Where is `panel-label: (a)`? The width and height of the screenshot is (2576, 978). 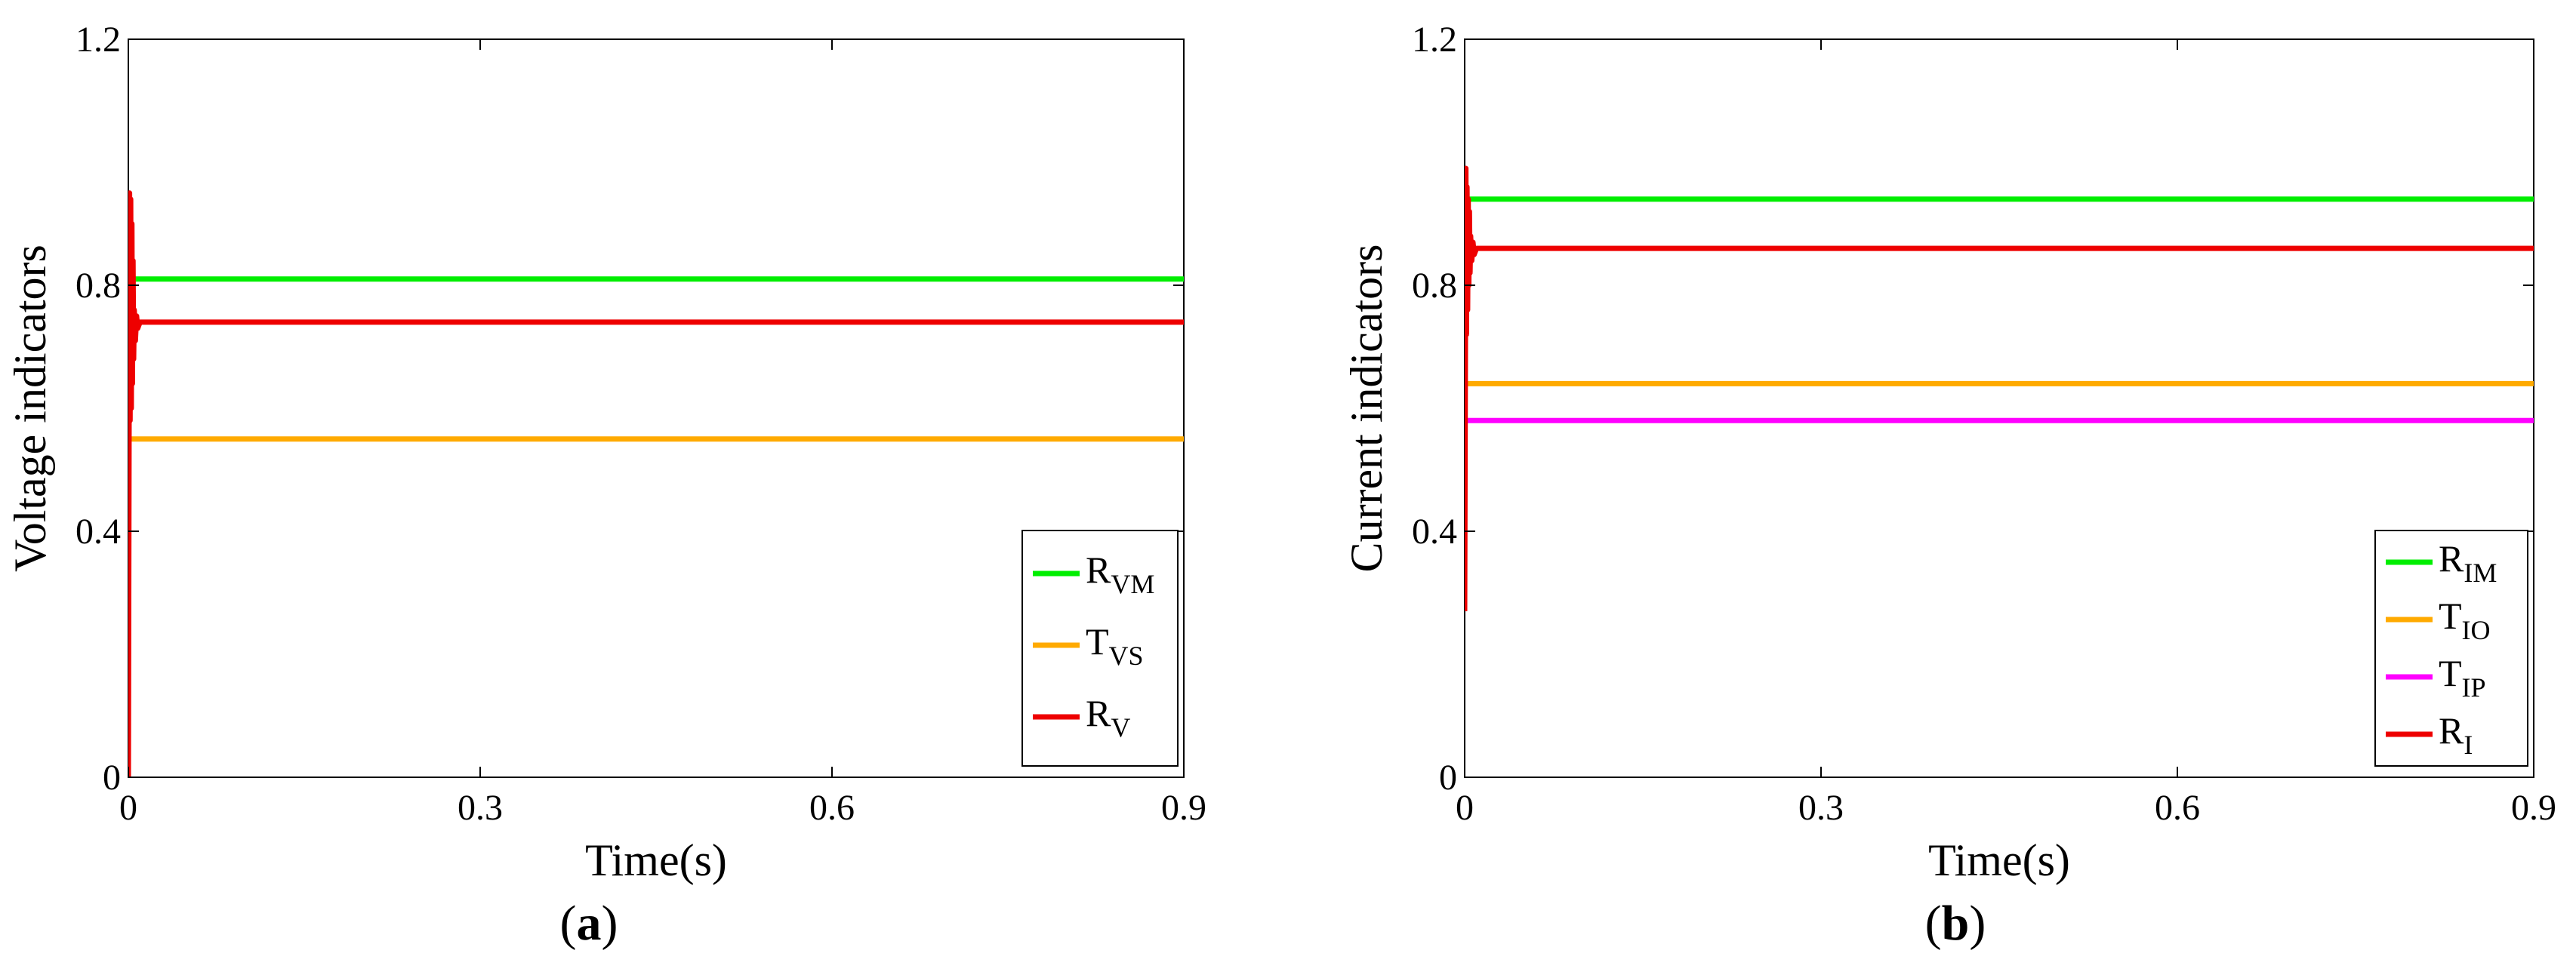
panel-label: (a) is located at coordinates (589, 923).